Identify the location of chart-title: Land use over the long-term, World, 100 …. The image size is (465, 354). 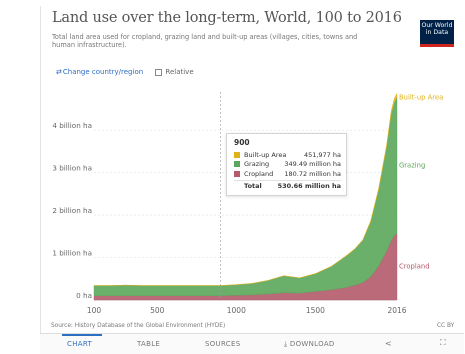
(227, 18).